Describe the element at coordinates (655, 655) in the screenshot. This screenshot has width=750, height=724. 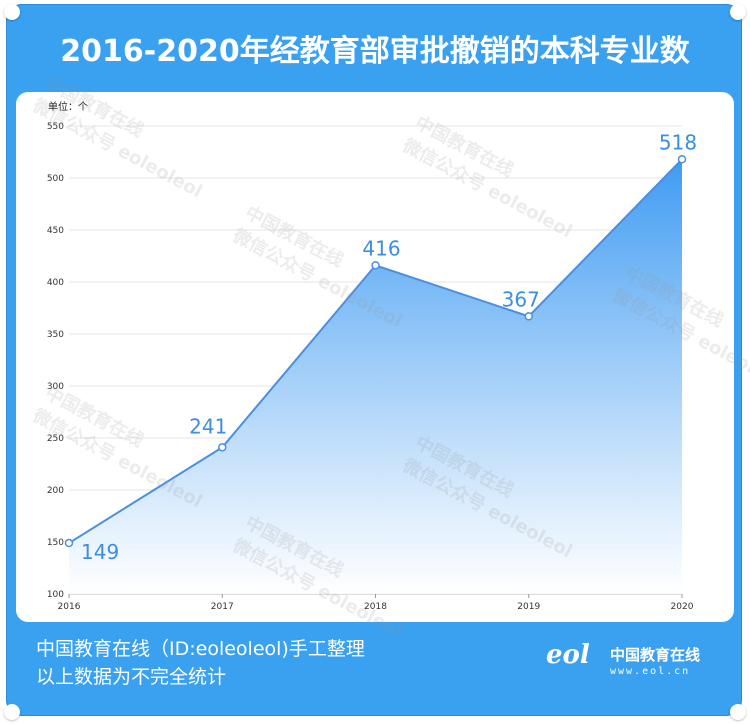
I see `logo-name: 中国教育在线` at that location.